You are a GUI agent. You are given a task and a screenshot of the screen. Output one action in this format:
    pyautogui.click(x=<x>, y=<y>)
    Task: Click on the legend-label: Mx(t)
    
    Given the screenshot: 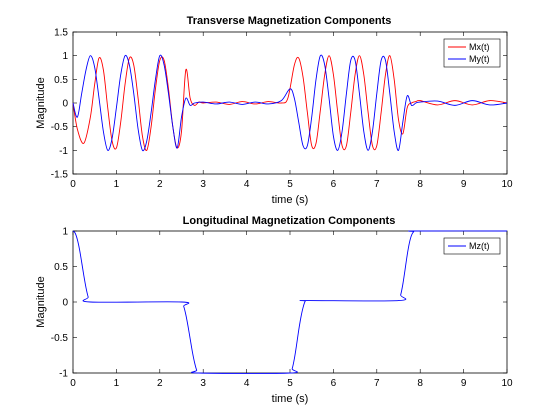 What is the action you would take?
    pyautogui.click(x=479, y=47)
    